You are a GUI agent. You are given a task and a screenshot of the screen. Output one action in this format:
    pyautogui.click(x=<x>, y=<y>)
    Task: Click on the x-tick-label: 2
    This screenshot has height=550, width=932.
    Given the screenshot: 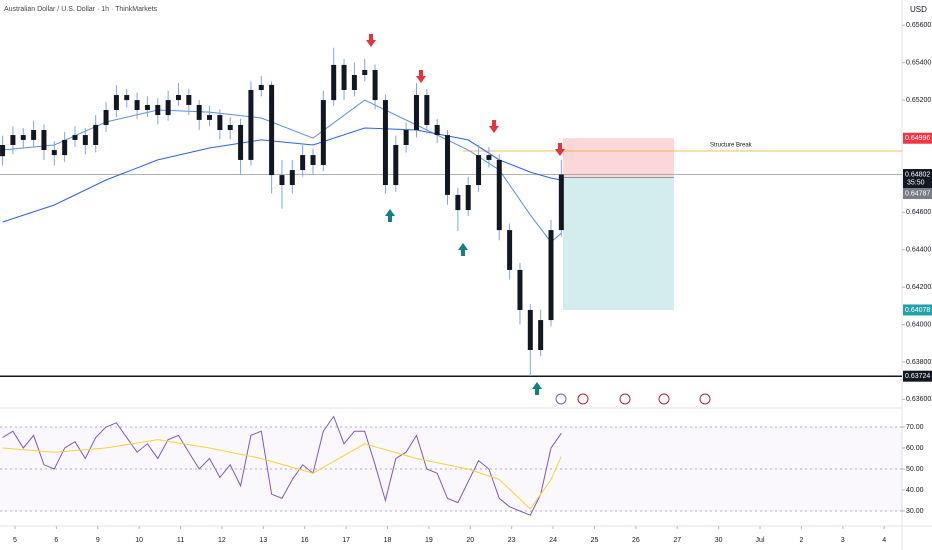 What is the action you would take?
    pyautogui.click(x=801, y=540)
    